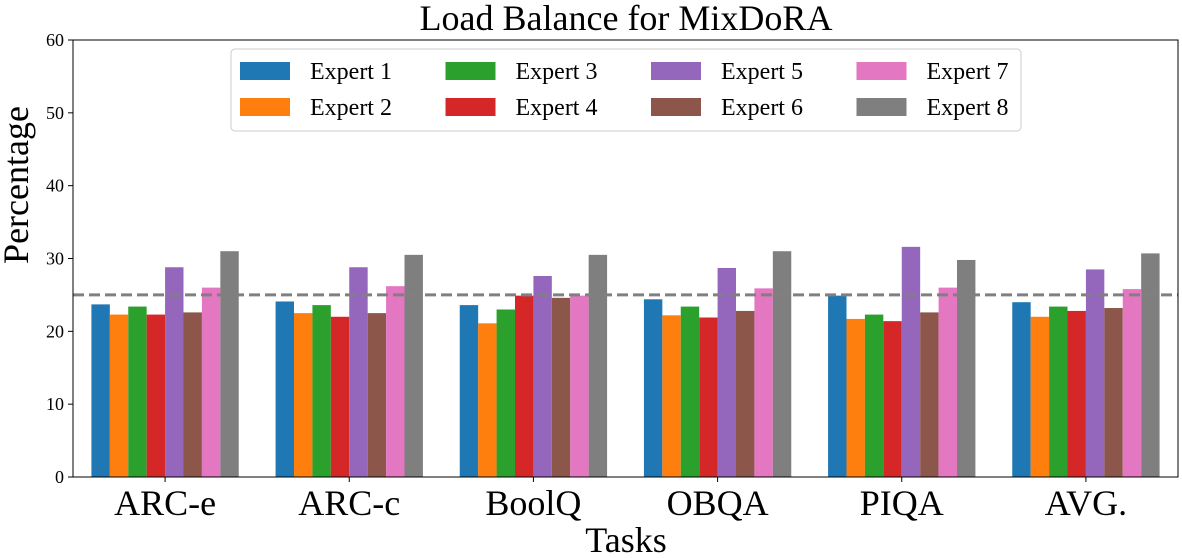 The height and width of the screenshot is (558, 1182). Describe the element at coordinates (55, 113) in the screenshot. I see `y-tick-label: 50` at that location.